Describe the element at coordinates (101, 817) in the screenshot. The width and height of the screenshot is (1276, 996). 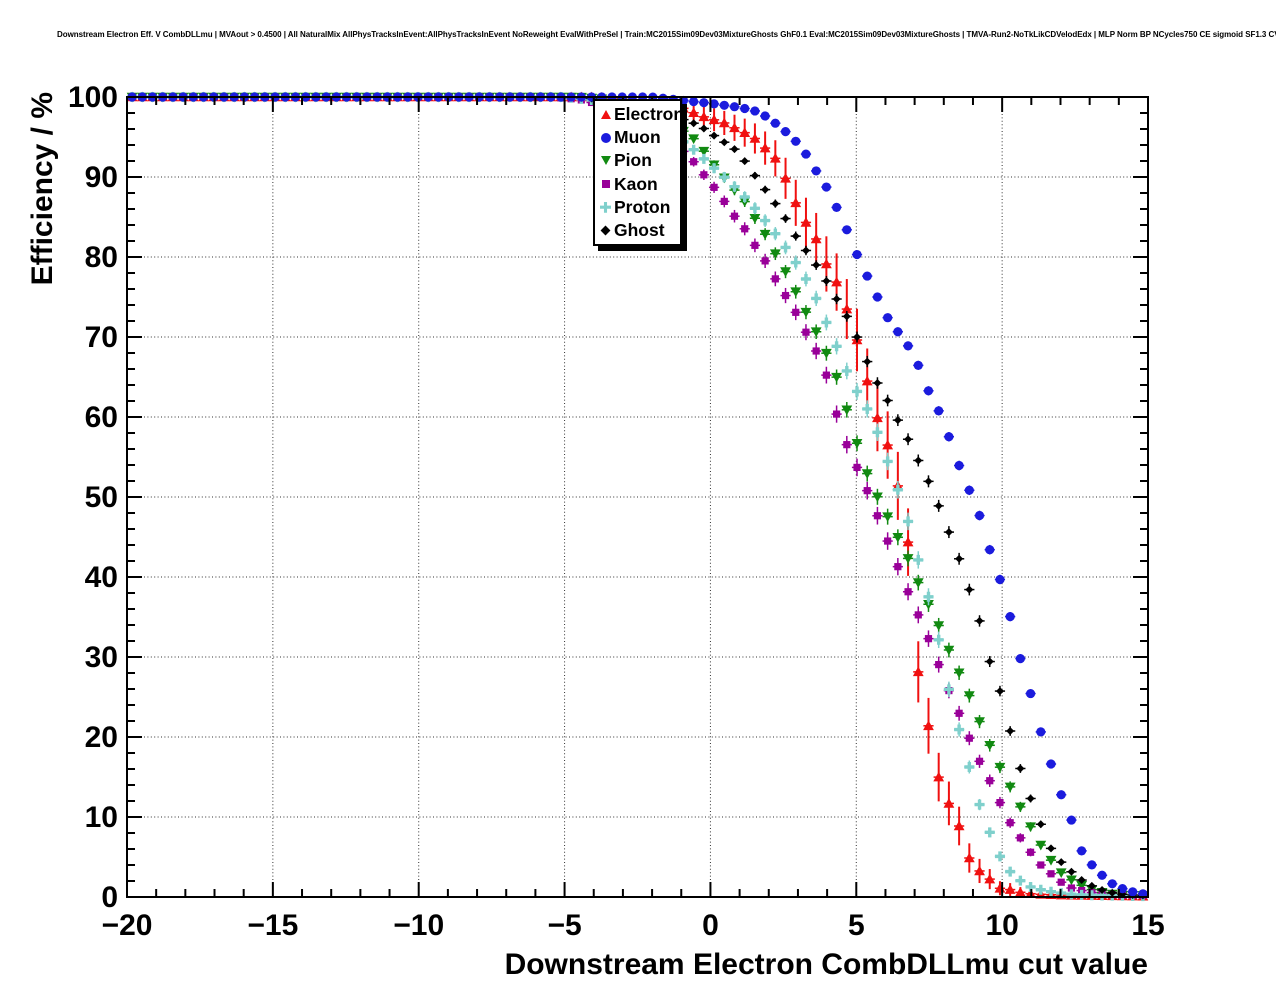
I see `y-tick-label: 10` at that location.